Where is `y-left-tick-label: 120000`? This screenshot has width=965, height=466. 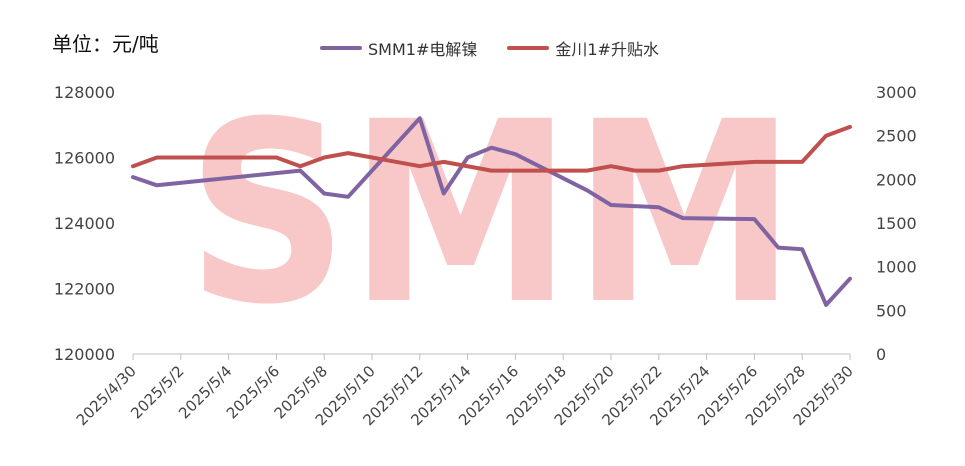
y-left-tick-label: 120000 is located at coordinates (84, 354).